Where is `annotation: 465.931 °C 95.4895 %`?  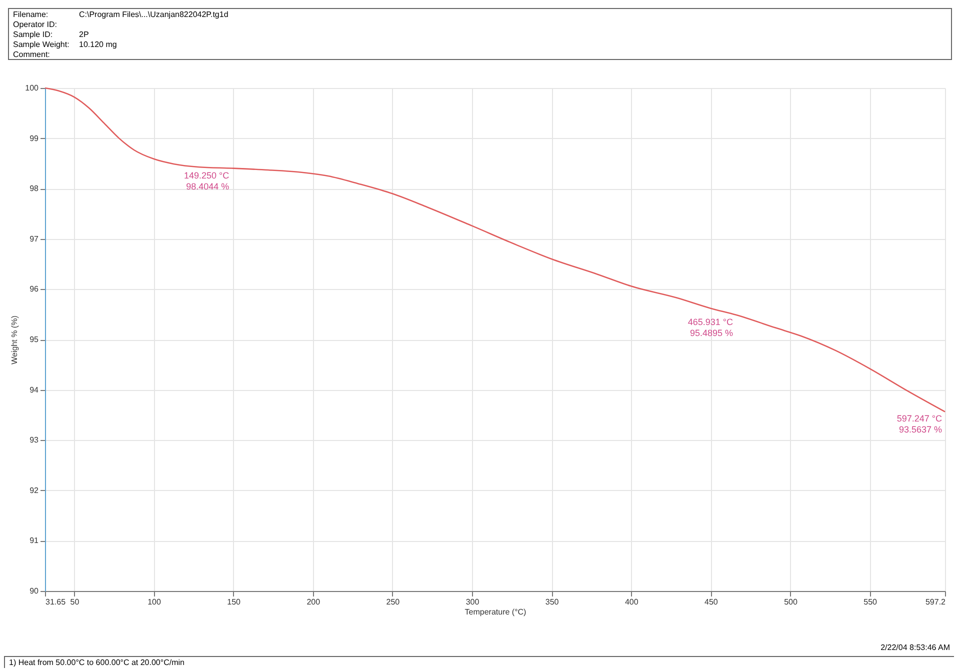
annotation: 465.931 °C 95.4895 % is located at coordinates (711, 327).